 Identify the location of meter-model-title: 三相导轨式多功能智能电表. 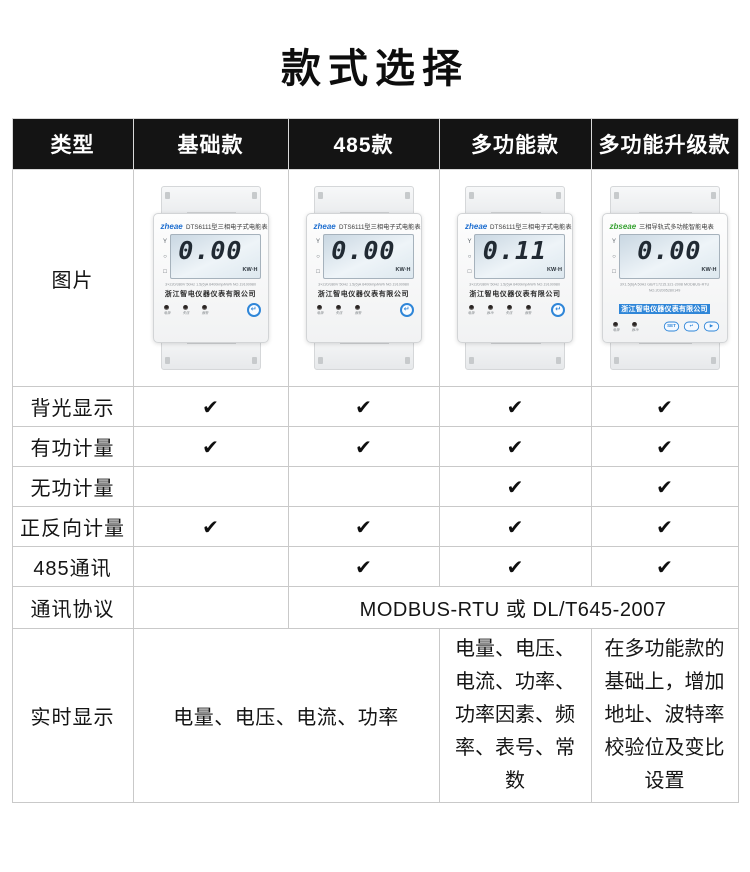
(677, 227).